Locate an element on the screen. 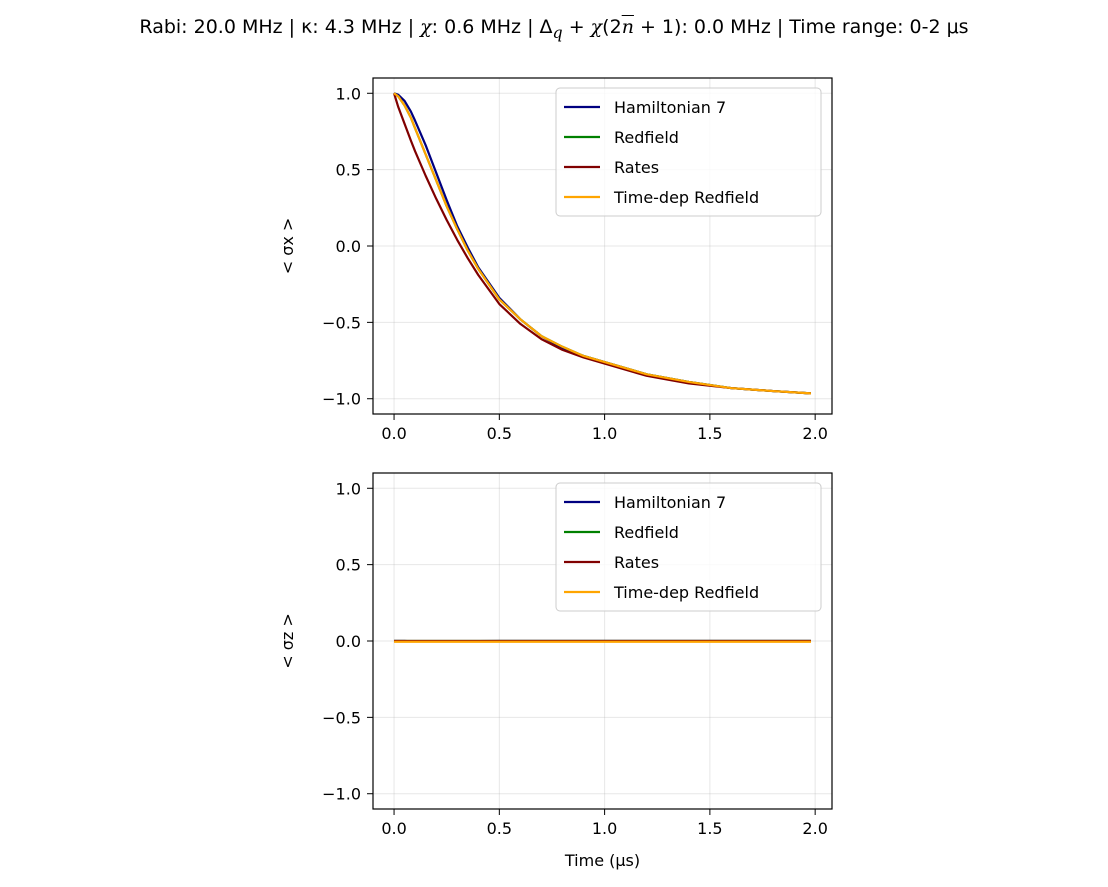  bottom-xtick-label: 1.0 is located at coordinates (604, 828).